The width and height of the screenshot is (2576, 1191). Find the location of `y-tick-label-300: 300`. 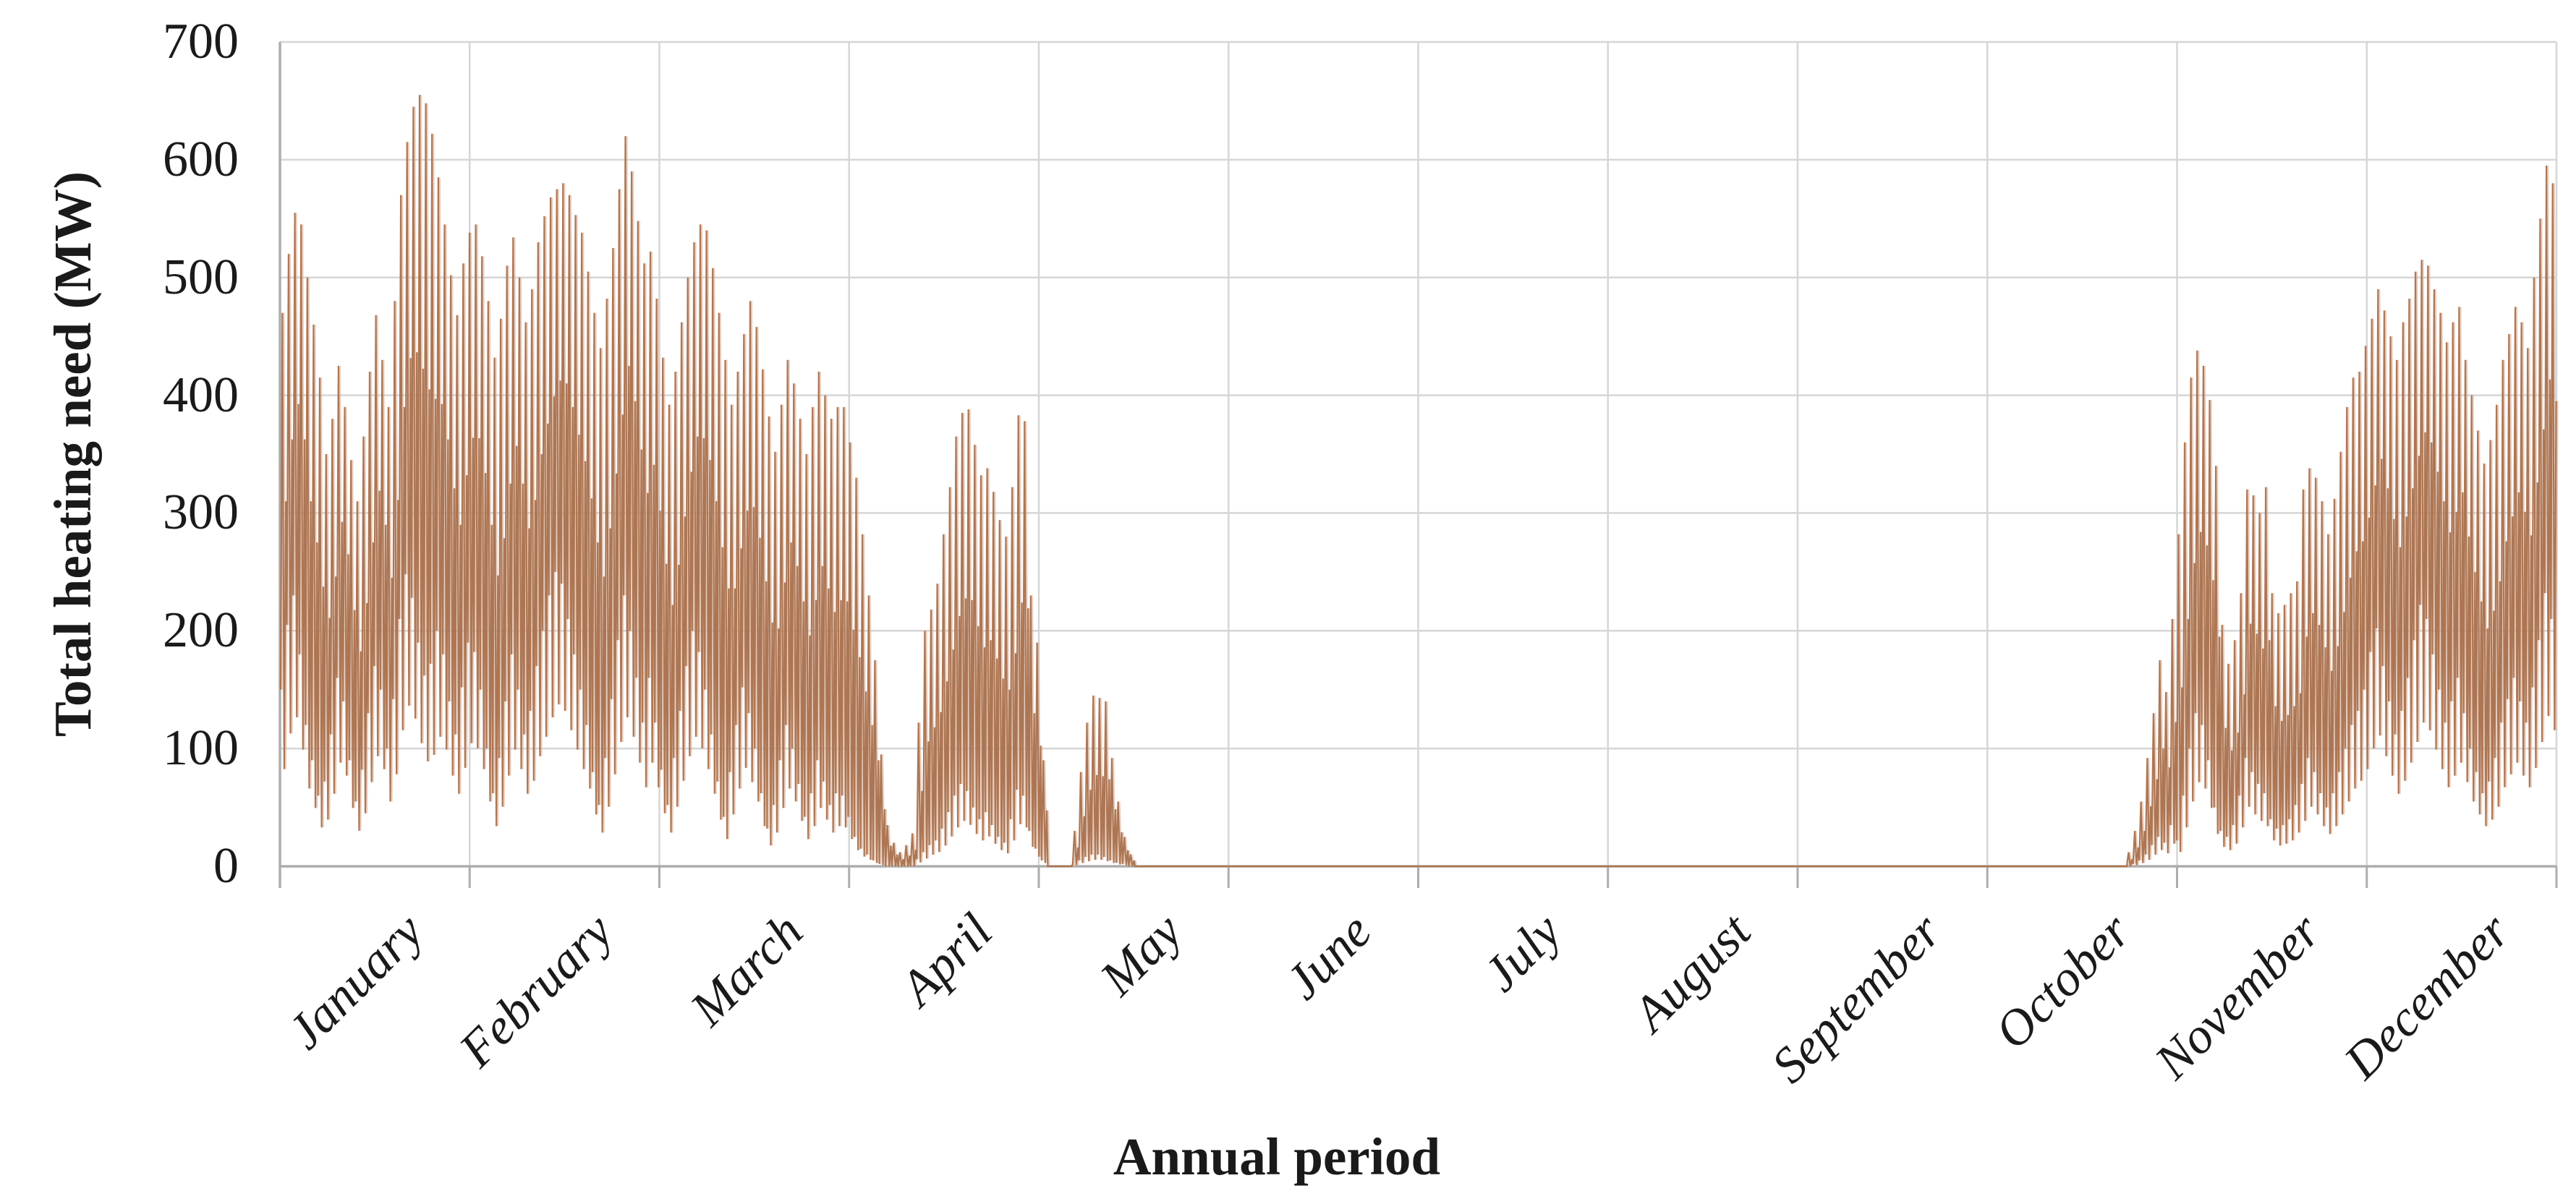

y-tick-label-300: 300 is located at coordinates (201, 512).